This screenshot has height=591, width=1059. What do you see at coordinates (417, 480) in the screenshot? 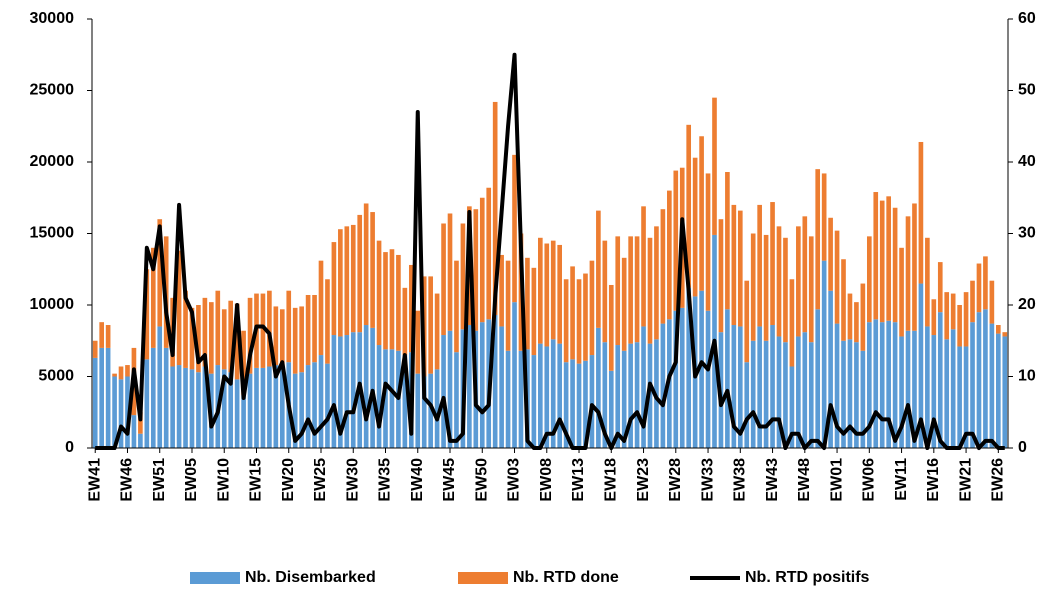
I see `x-tick-label: EW40` at bounding box center [417, 480].